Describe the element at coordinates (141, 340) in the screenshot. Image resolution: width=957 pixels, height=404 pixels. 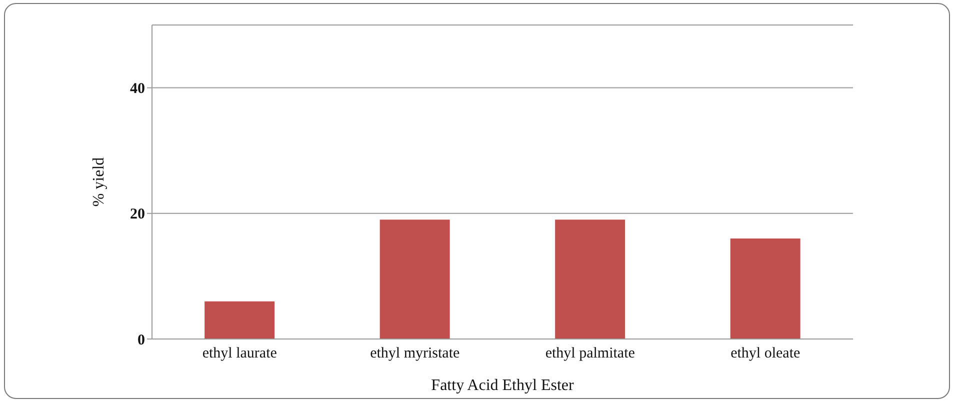
I see `y-tick-label: 0` at that location.